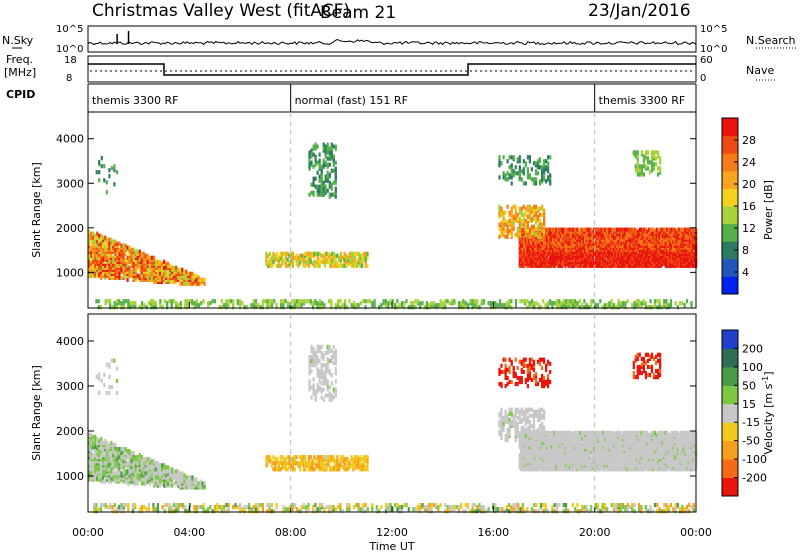 The width and height of the screenshot is (800, 558). Describe the element at coordinates (18, 40) in the screenshot. I see `nsky-label: N.Sky` at that location.